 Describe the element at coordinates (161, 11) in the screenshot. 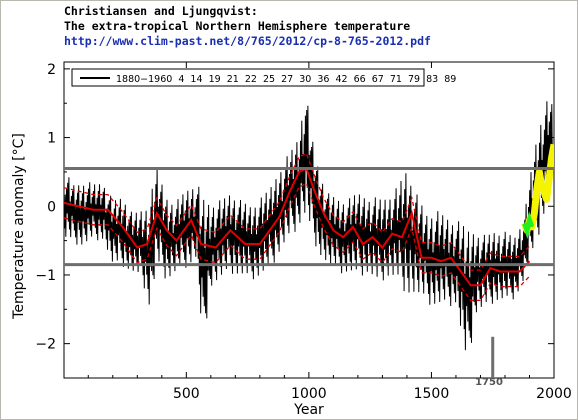

I see `author-line: Christiansen and Ljungqvist:` at that location.